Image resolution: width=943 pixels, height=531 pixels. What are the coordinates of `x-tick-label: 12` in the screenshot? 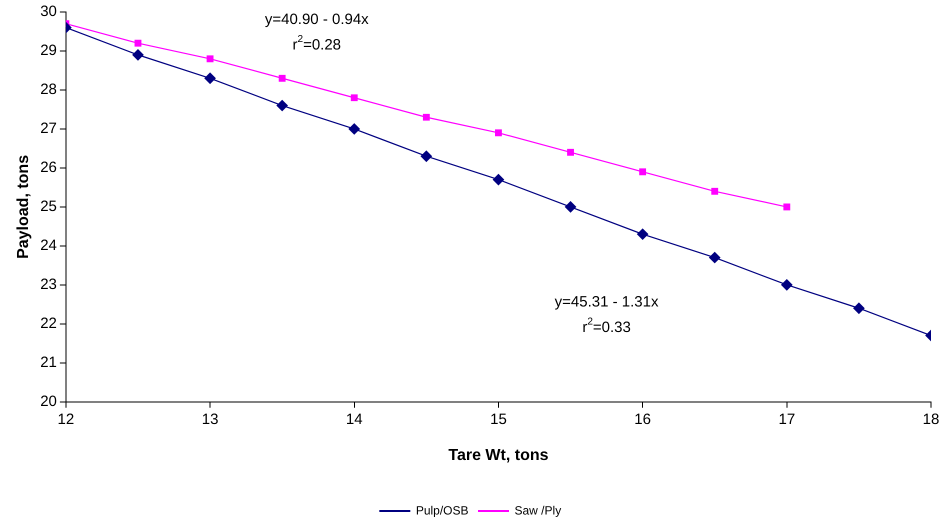 It's located at (66, 419).